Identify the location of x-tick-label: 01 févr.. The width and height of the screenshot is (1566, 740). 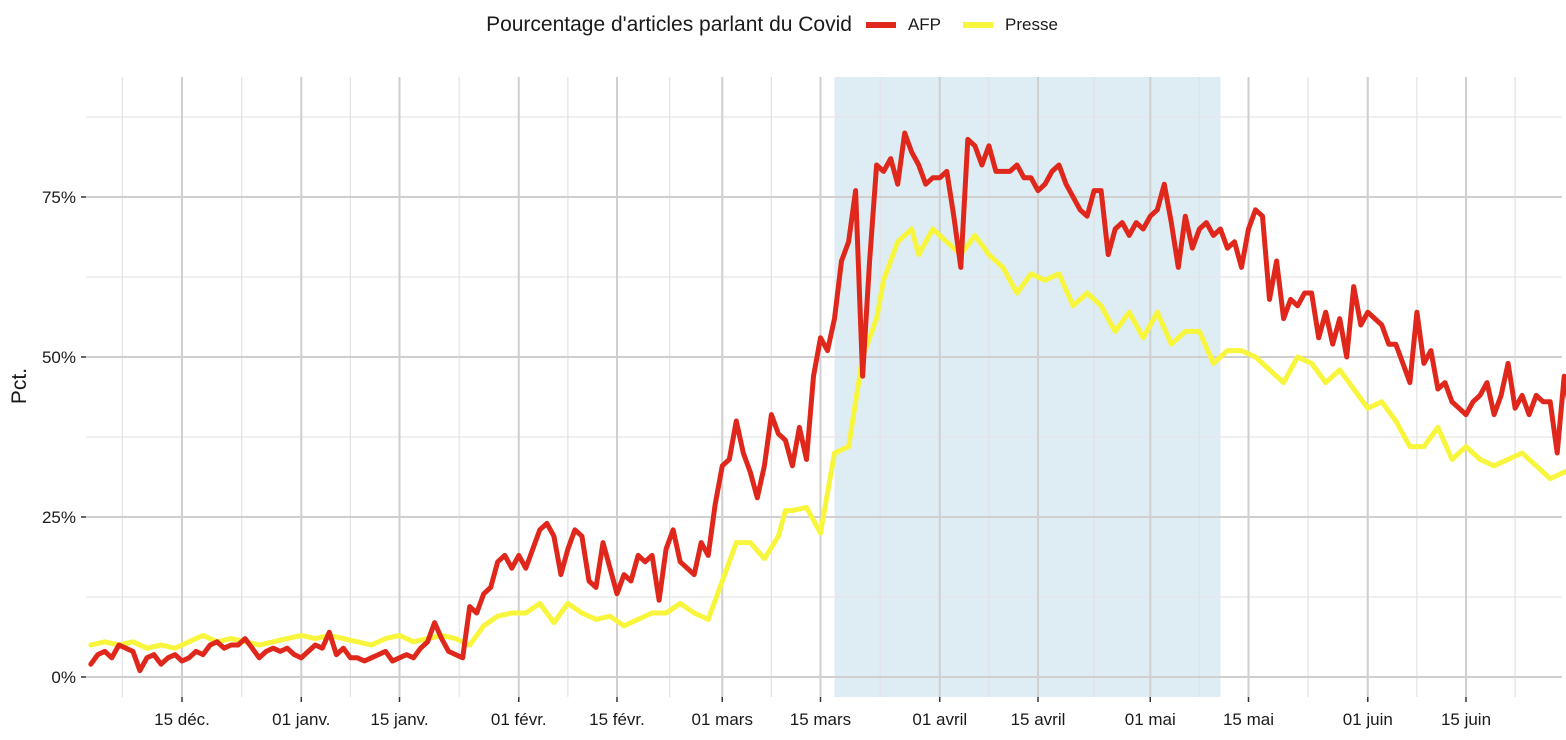
(519, 719).